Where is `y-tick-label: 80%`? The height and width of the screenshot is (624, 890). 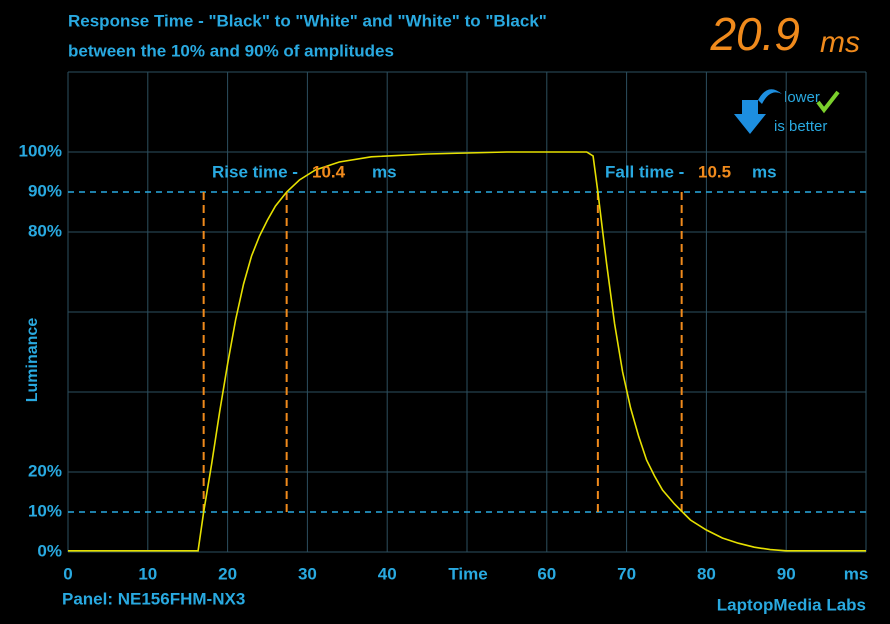 y-tick-label: 80% is located at coordinates (45, 230).